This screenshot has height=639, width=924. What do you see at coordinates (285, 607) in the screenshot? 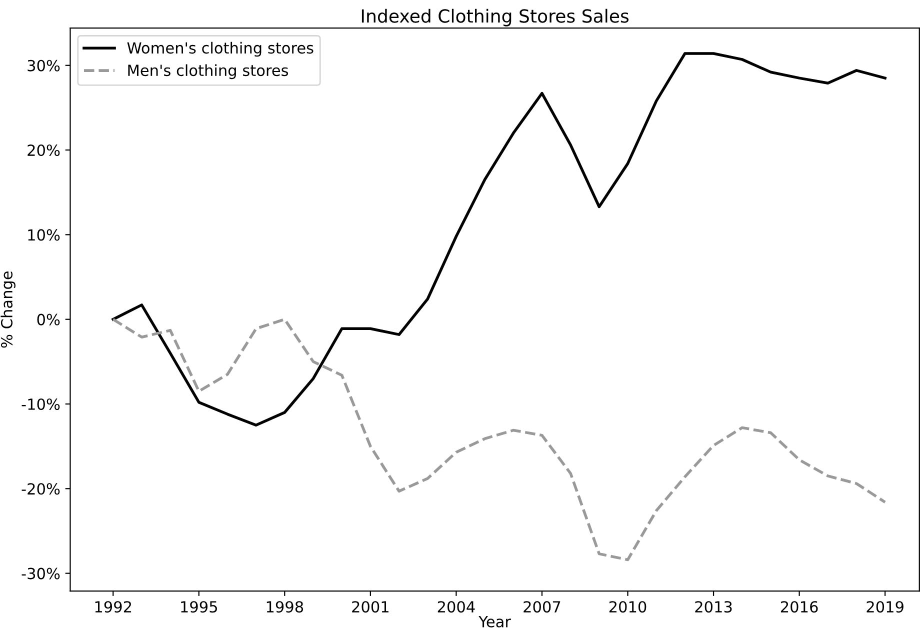
I see `x-tick-label: 1998` at bounding box center [285, 607].